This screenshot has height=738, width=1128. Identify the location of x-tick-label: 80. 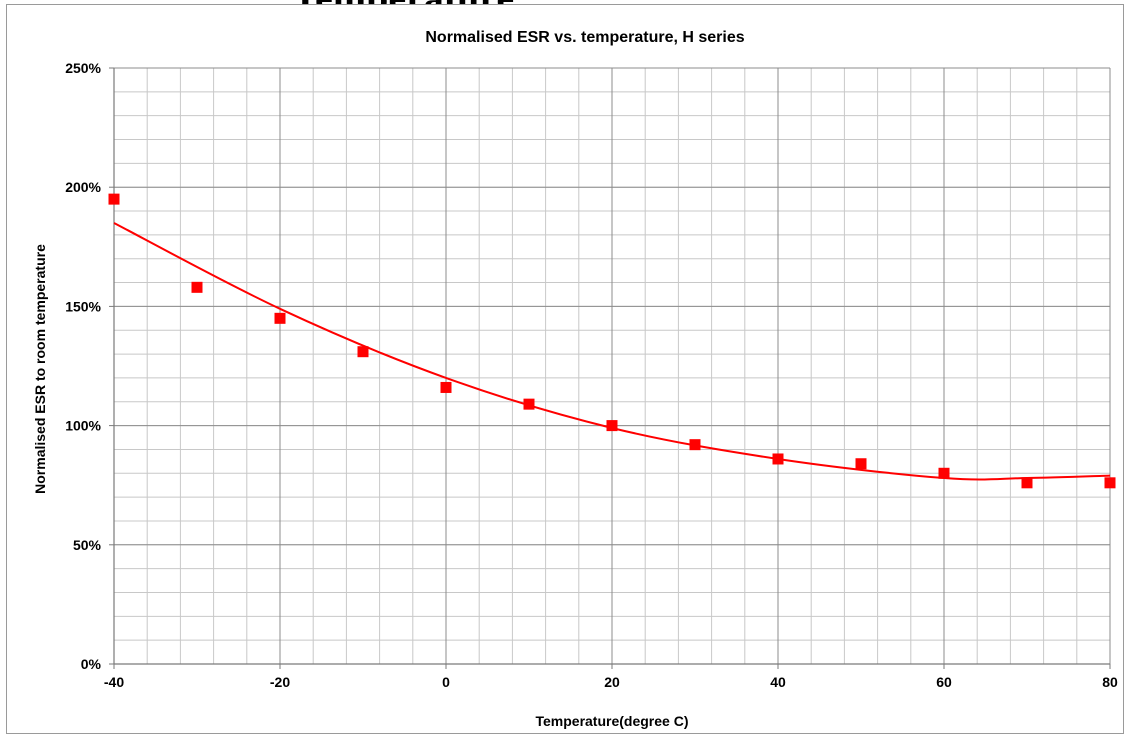
(1110, 682).